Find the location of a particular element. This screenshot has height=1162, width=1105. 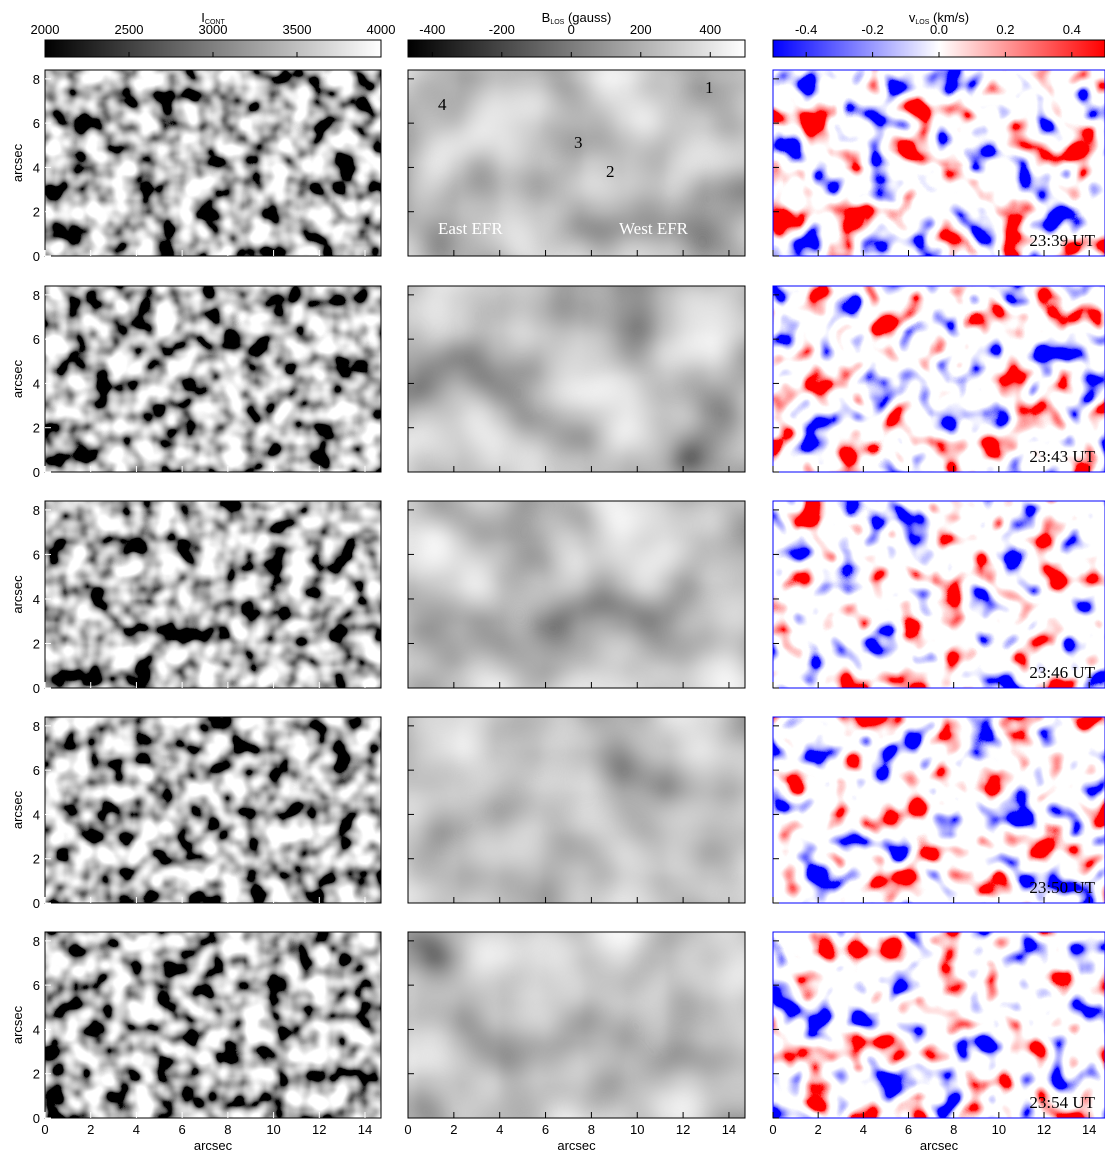

colorbar-title: ICONT is located at coordinates (213, 18).